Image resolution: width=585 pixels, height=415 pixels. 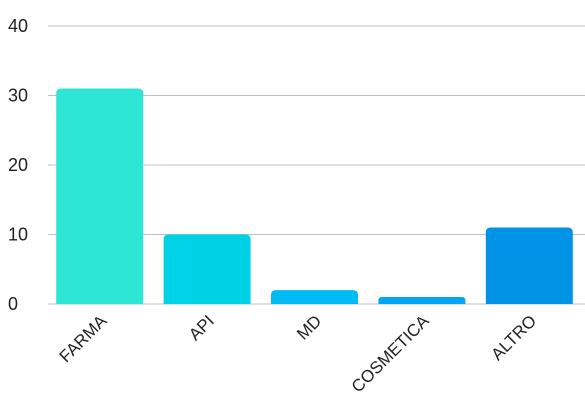 I want to click on x-category-label-md: MD, so click(x=309, y=327).